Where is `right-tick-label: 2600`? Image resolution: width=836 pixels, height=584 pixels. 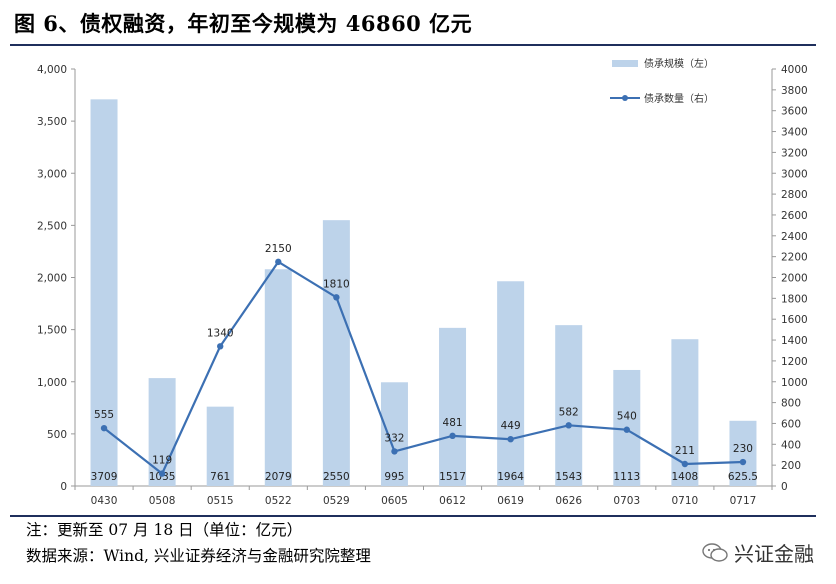
right-tick-label: 2600 is located at coordinates (794, 216).